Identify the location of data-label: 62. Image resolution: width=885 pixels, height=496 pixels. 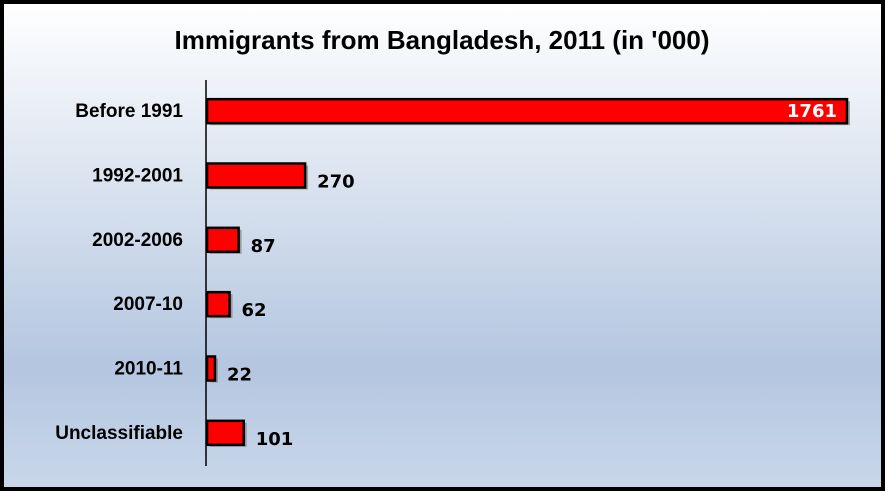
(254, 310).